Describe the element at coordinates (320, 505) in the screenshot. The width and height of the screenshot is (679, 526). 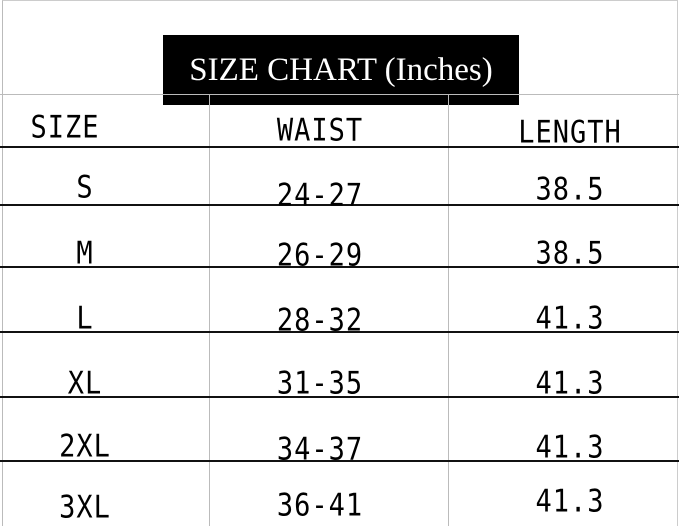
I see `waist-cell: 36-41` at that location.